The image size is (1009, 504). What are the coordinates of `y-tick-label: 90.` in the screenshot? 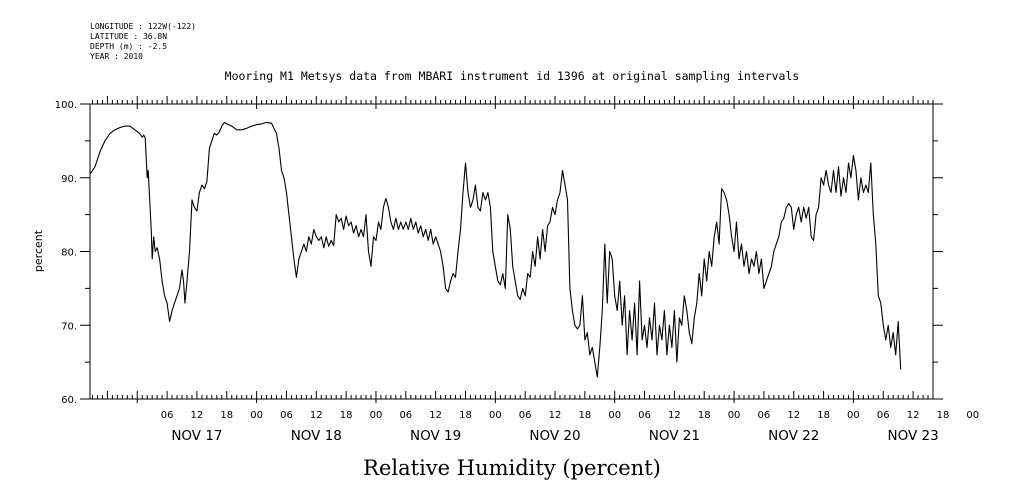 It's located at (69, 179).